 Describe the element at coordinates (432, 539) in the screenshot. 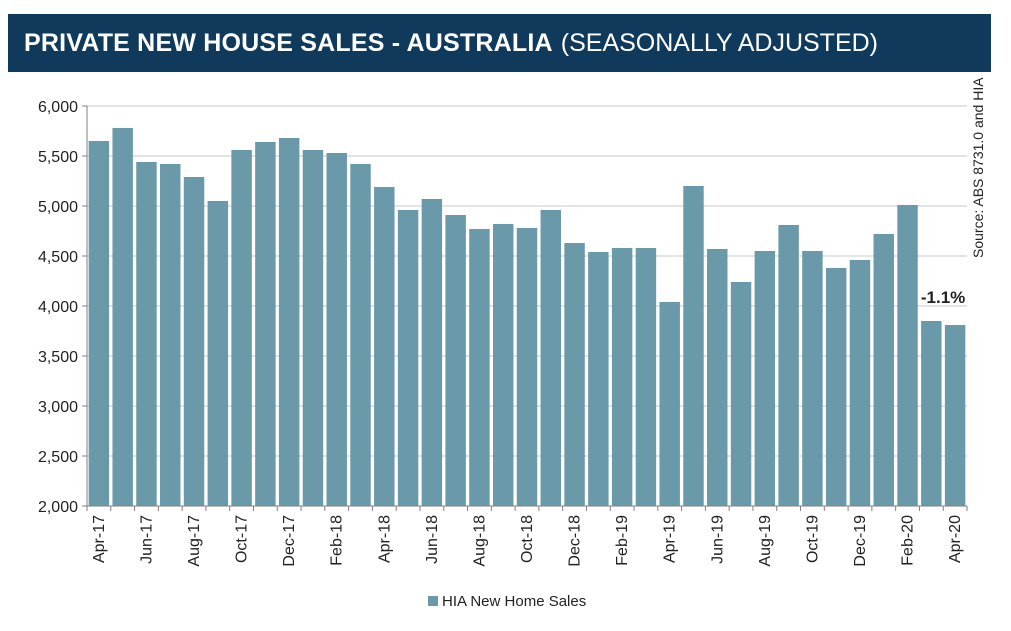

I see `x-tick-label: Jun-18` at that location.